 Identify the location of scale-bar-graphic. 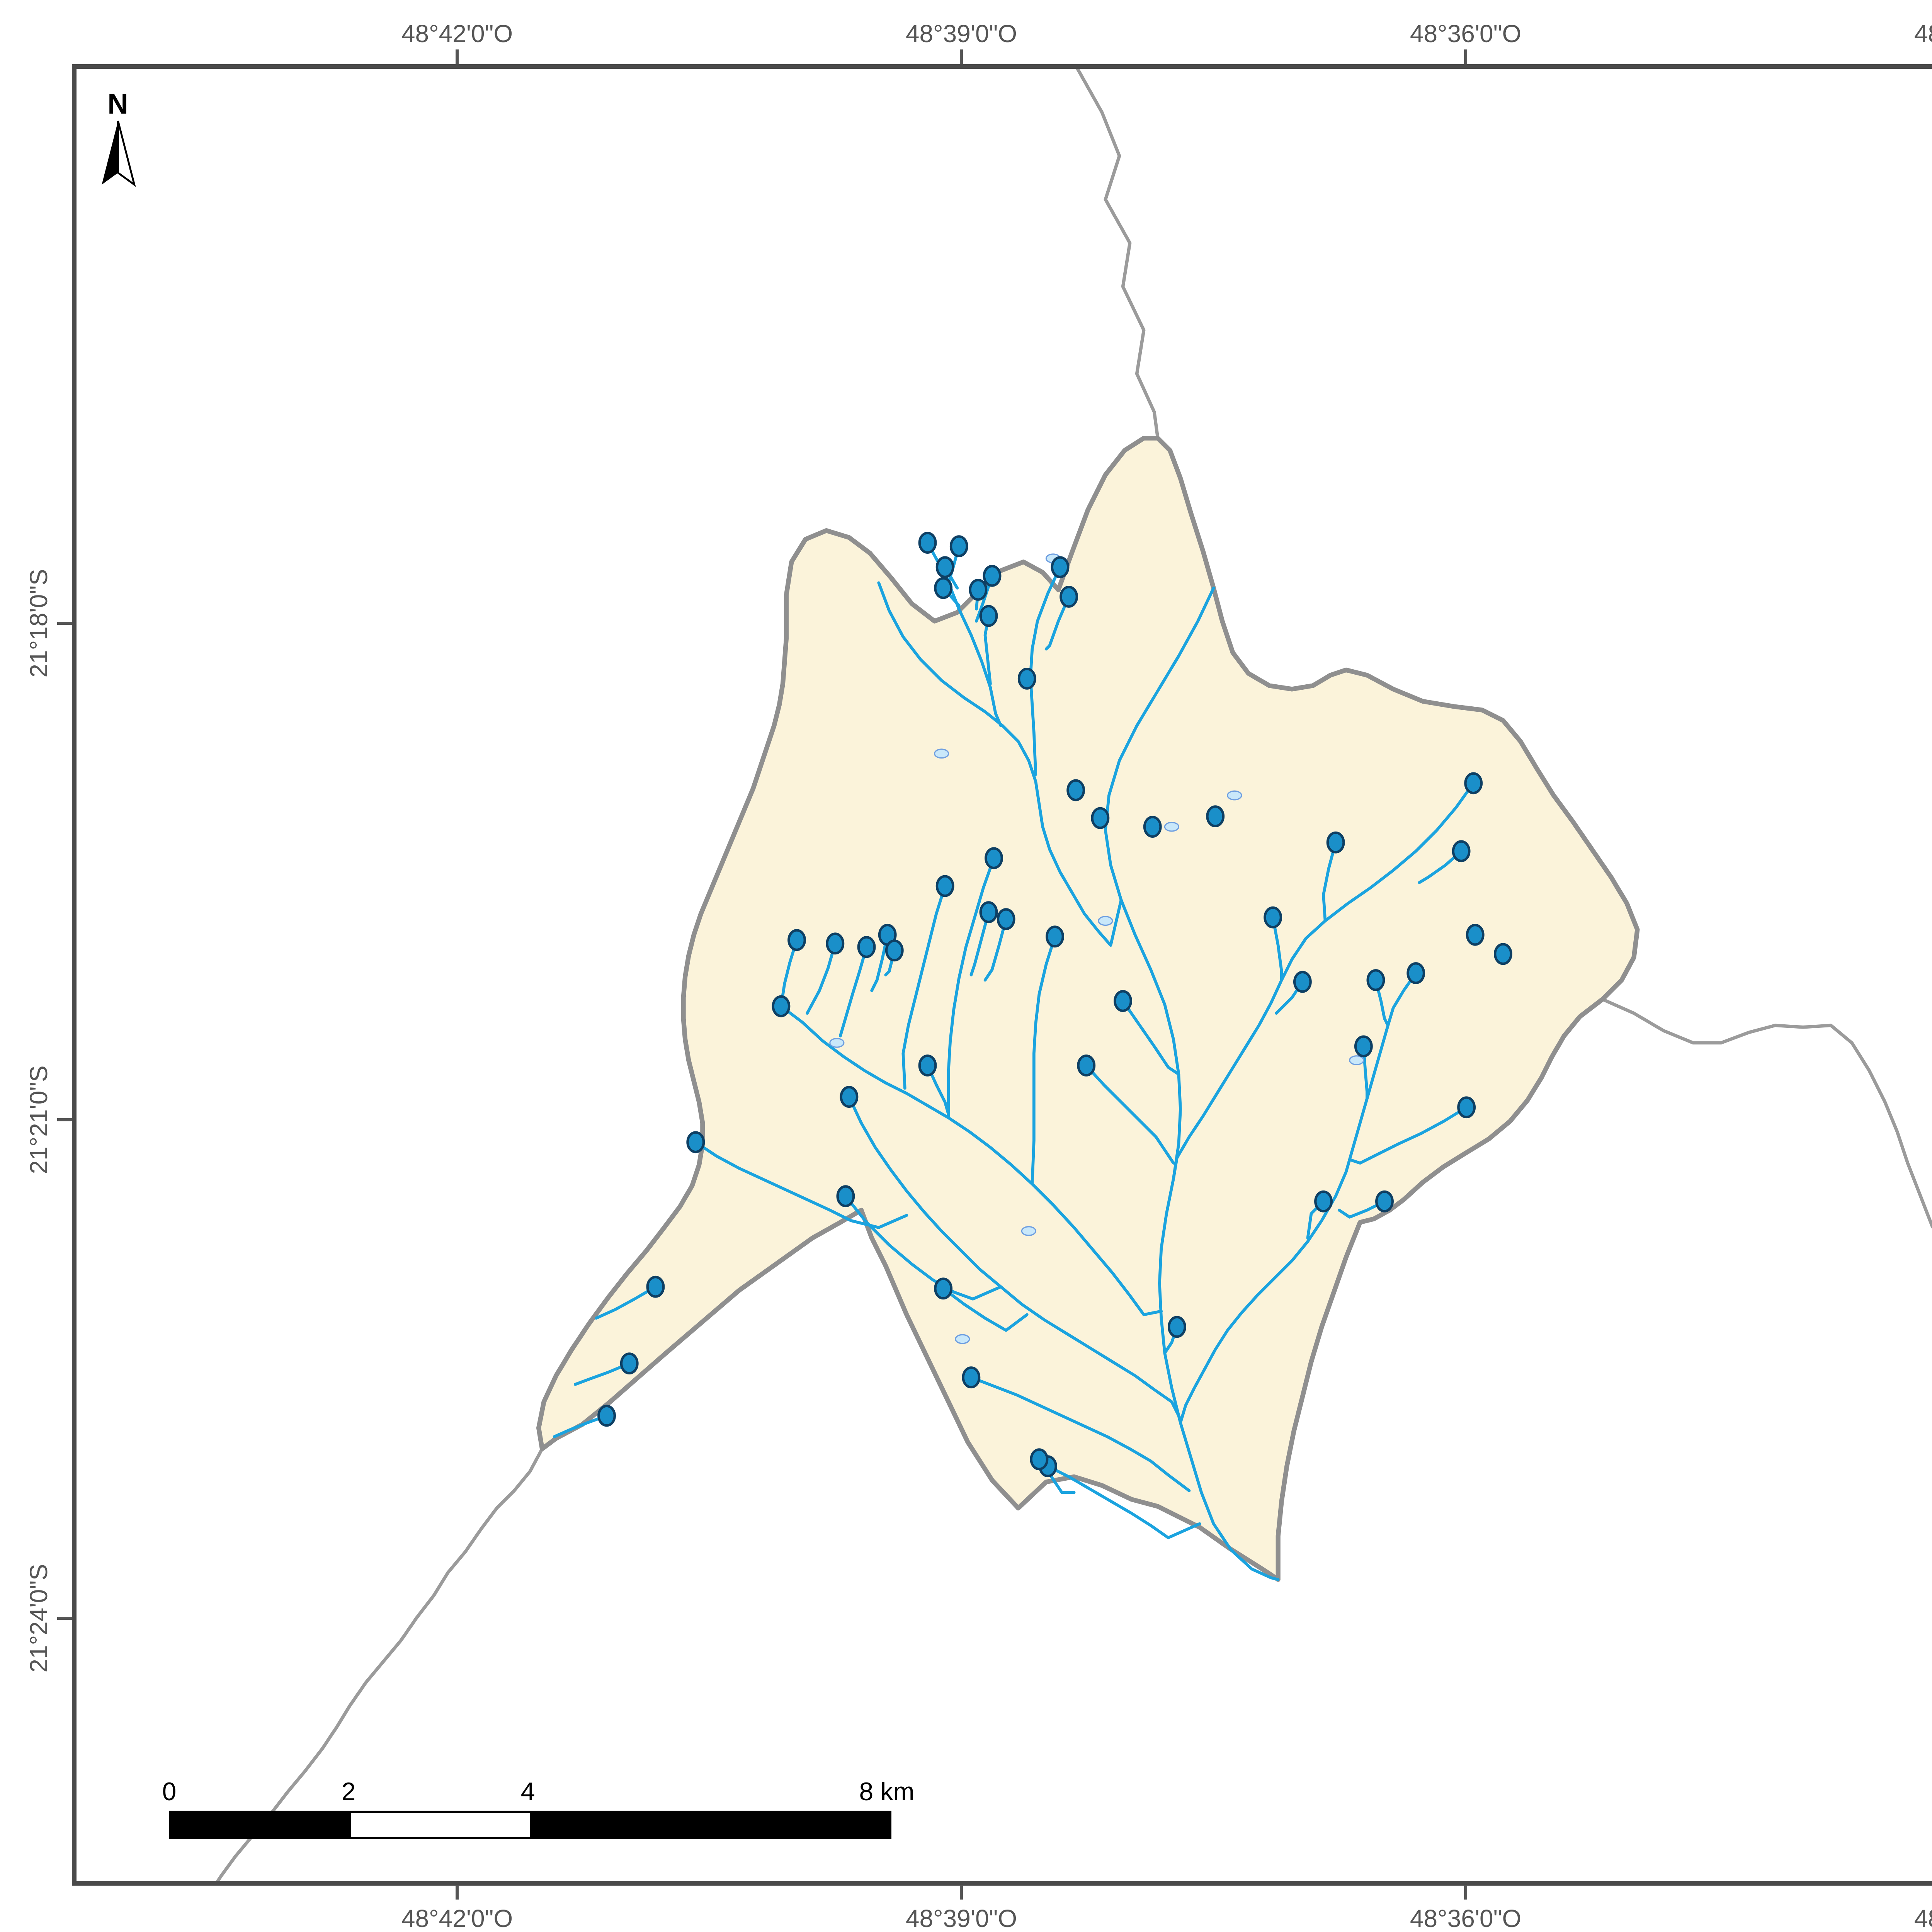
(530, 1825).